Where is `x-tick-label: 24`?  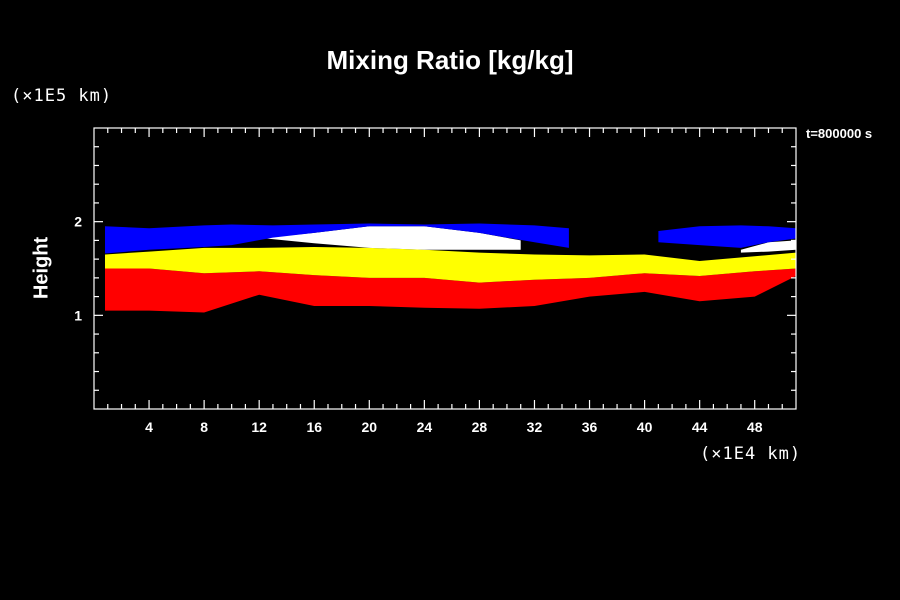 x-tick-label: 24 is located at coordinates (425, 427).